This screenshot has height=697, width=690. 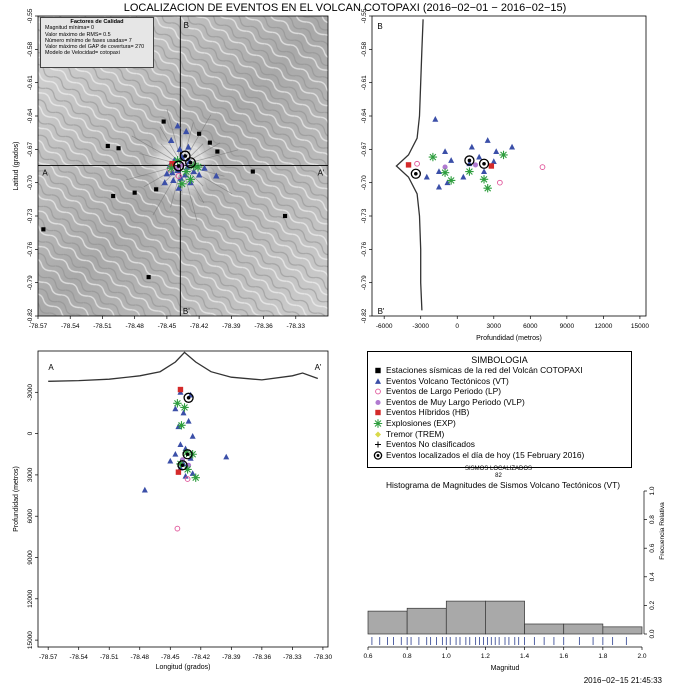 I want to click on y-axis-label: Frecuencia Relativa, so click(x=662, y=531).